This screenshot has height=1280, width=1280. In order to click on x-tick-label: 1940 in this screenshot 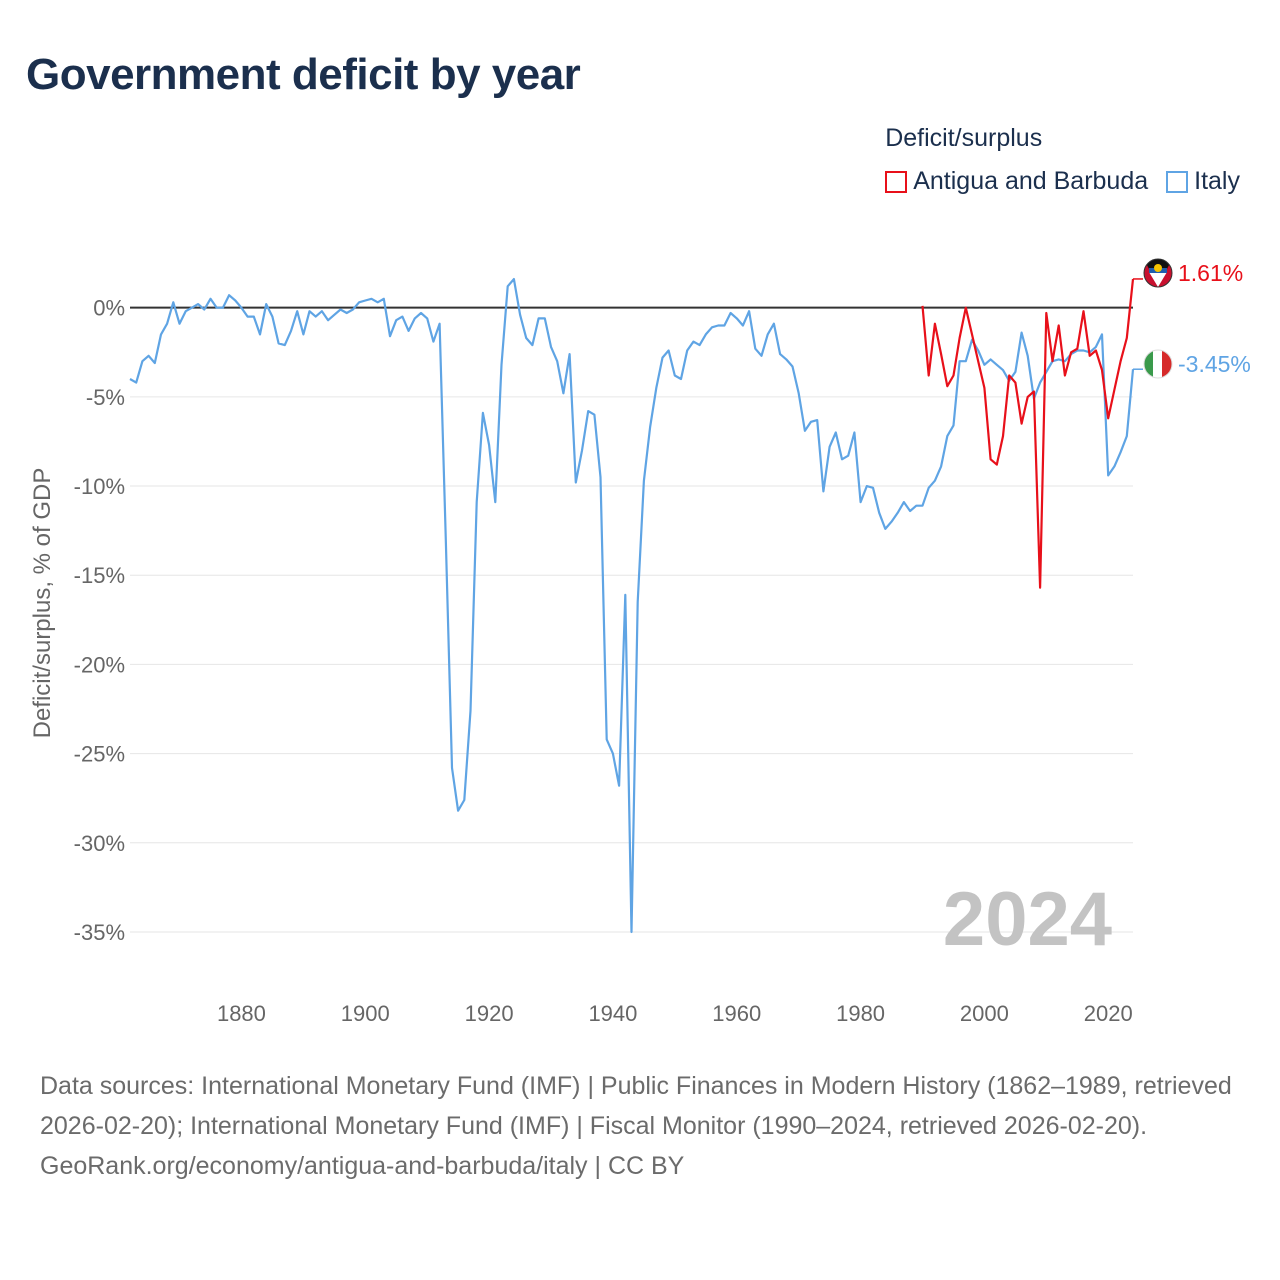, I will do `click(612, 1013)`.